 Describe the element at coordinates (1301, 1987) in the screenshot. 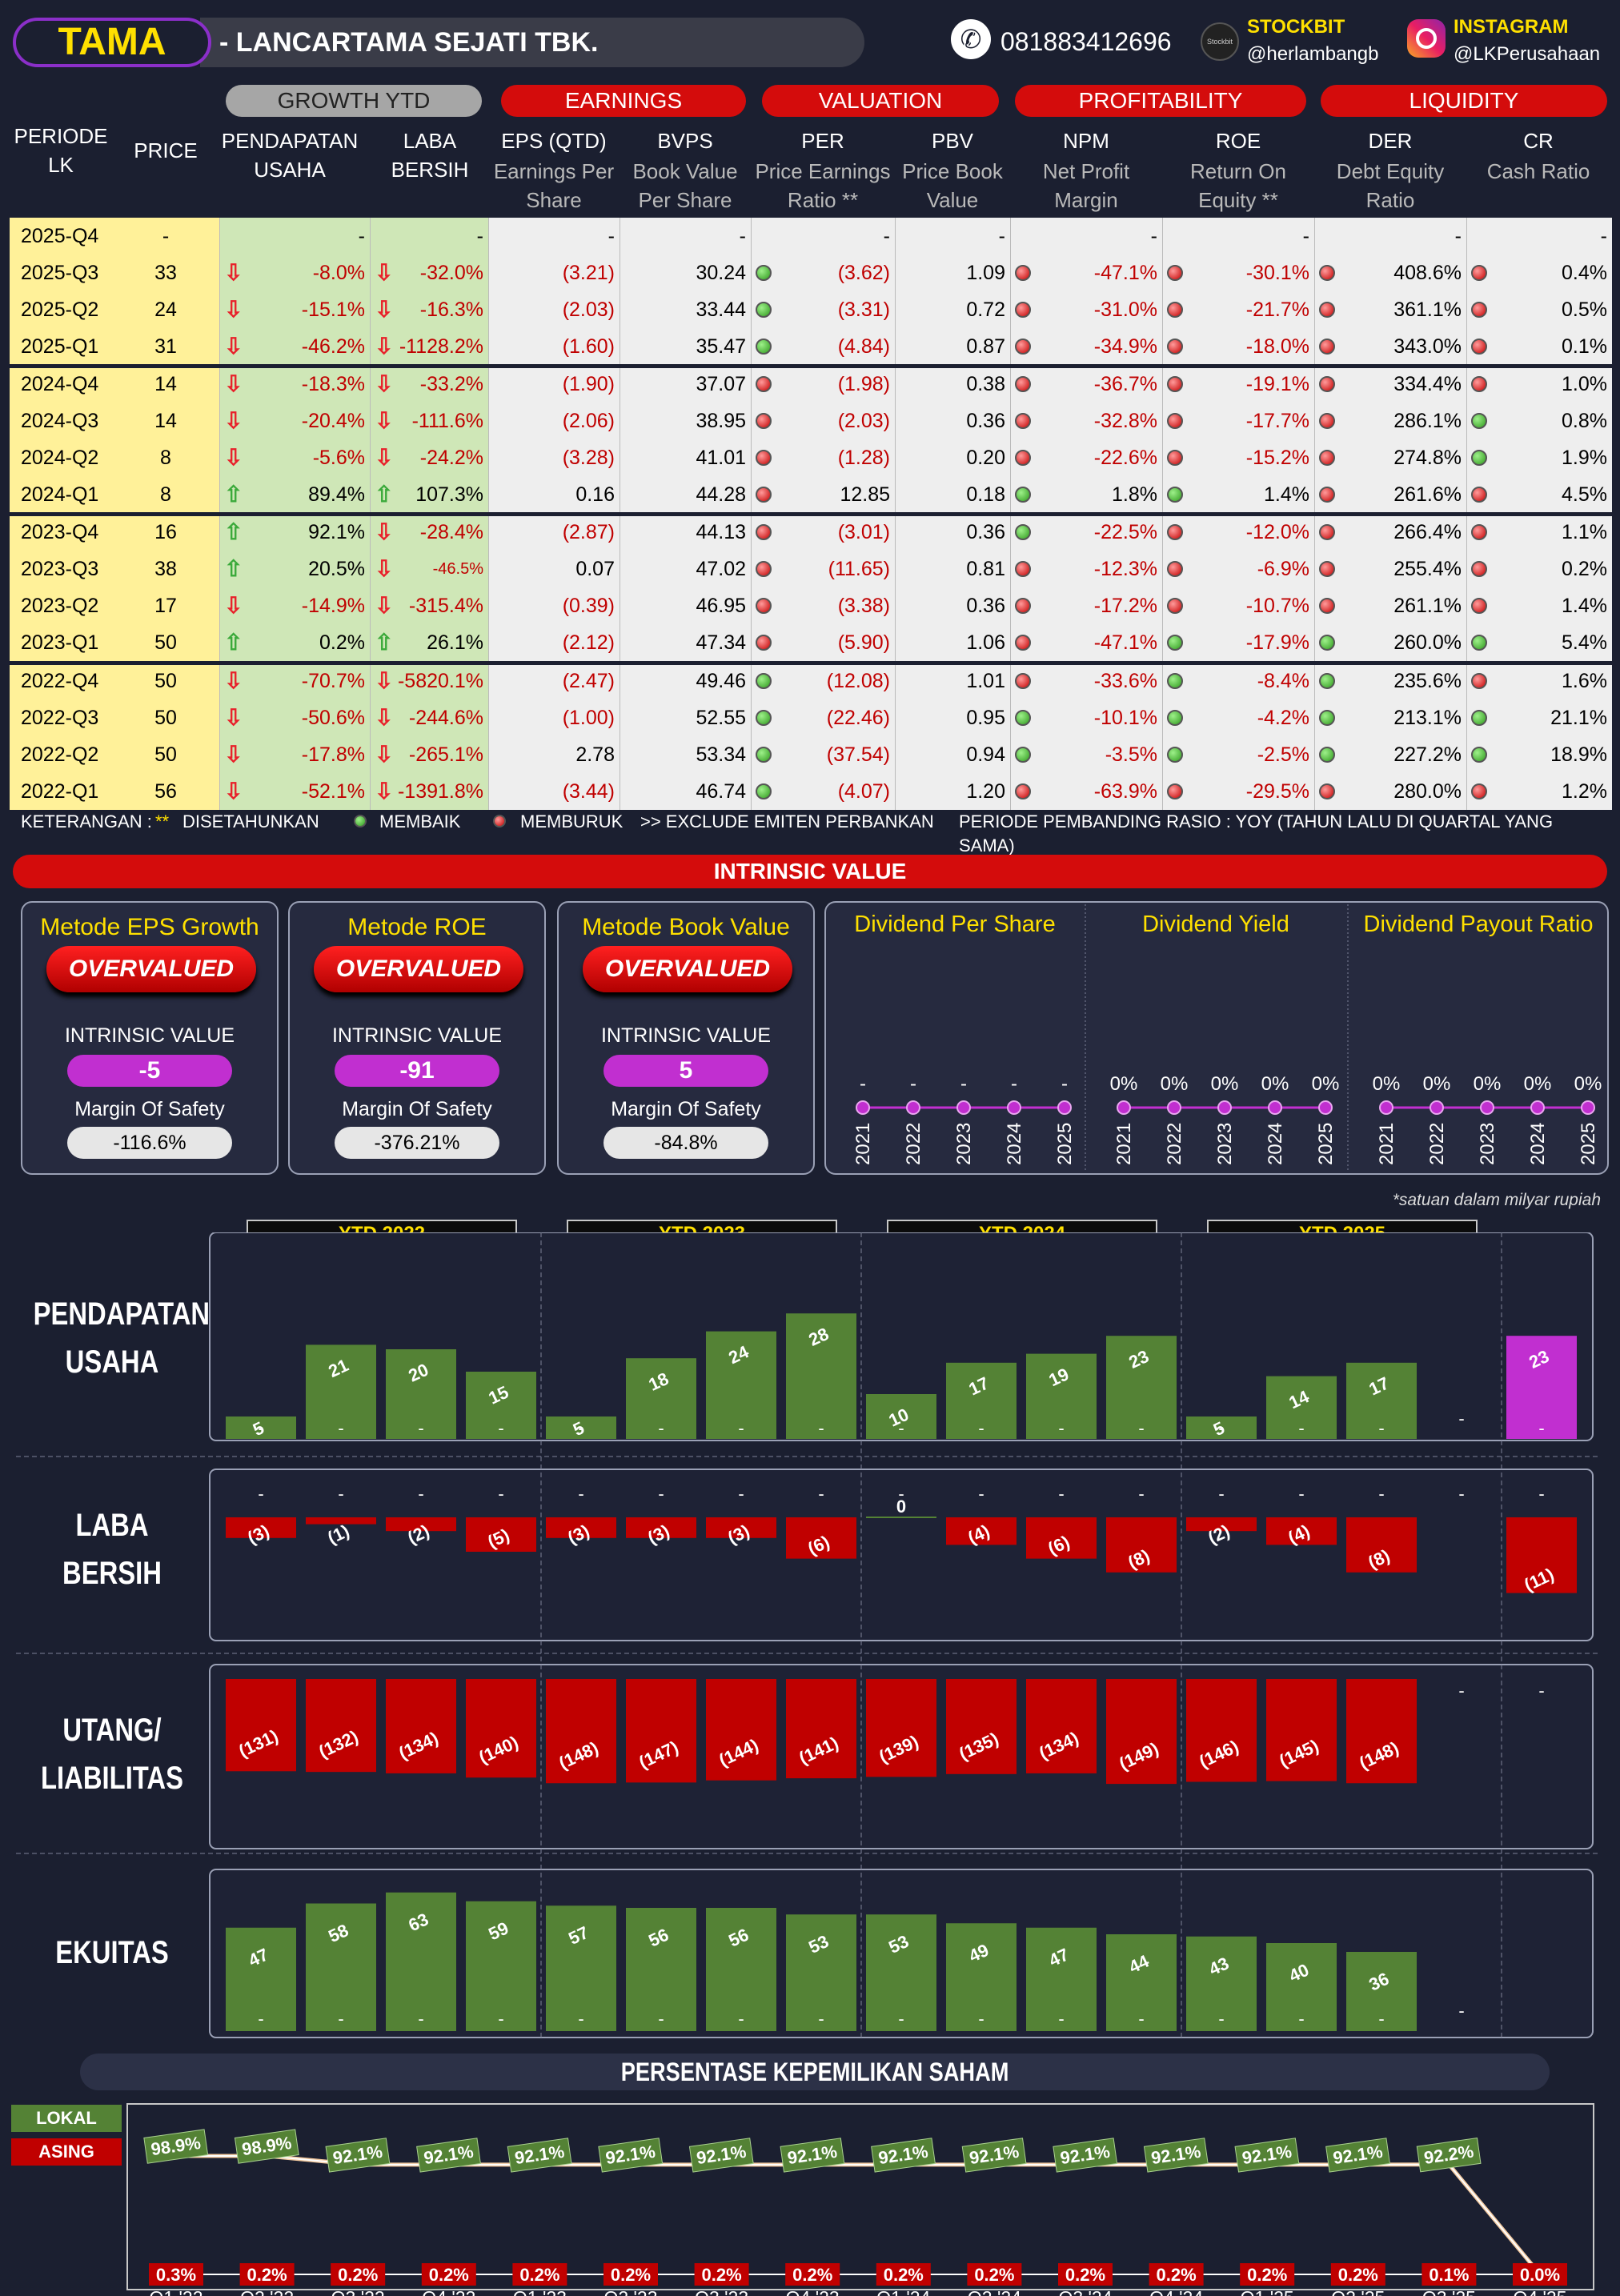

I see `equity-bar` at that location.